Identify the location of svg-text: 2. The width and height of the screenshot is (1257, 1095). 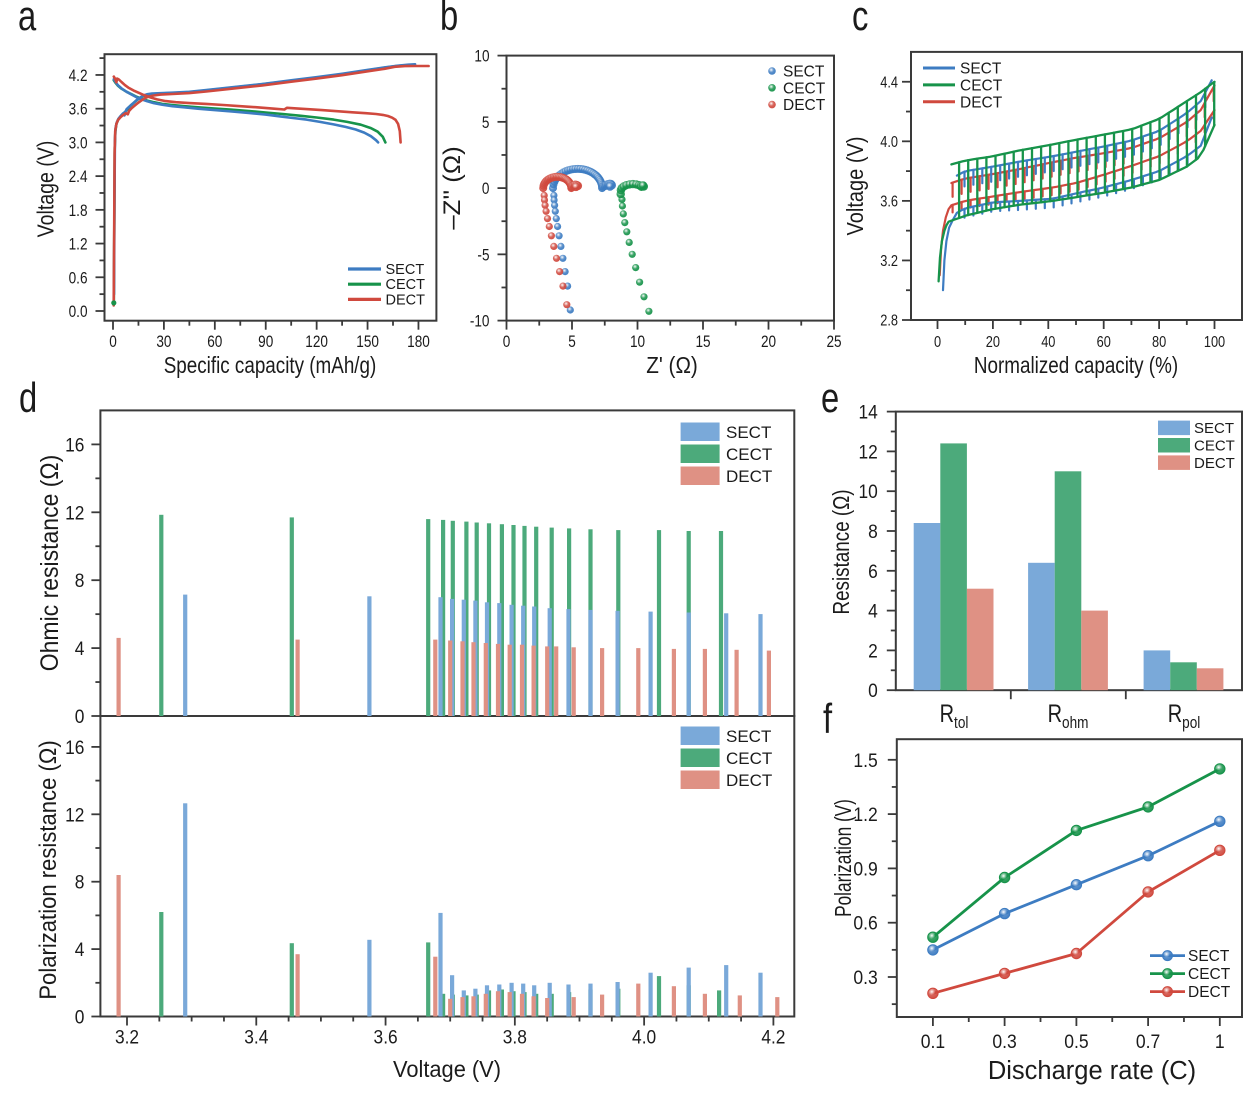
(873, 650).